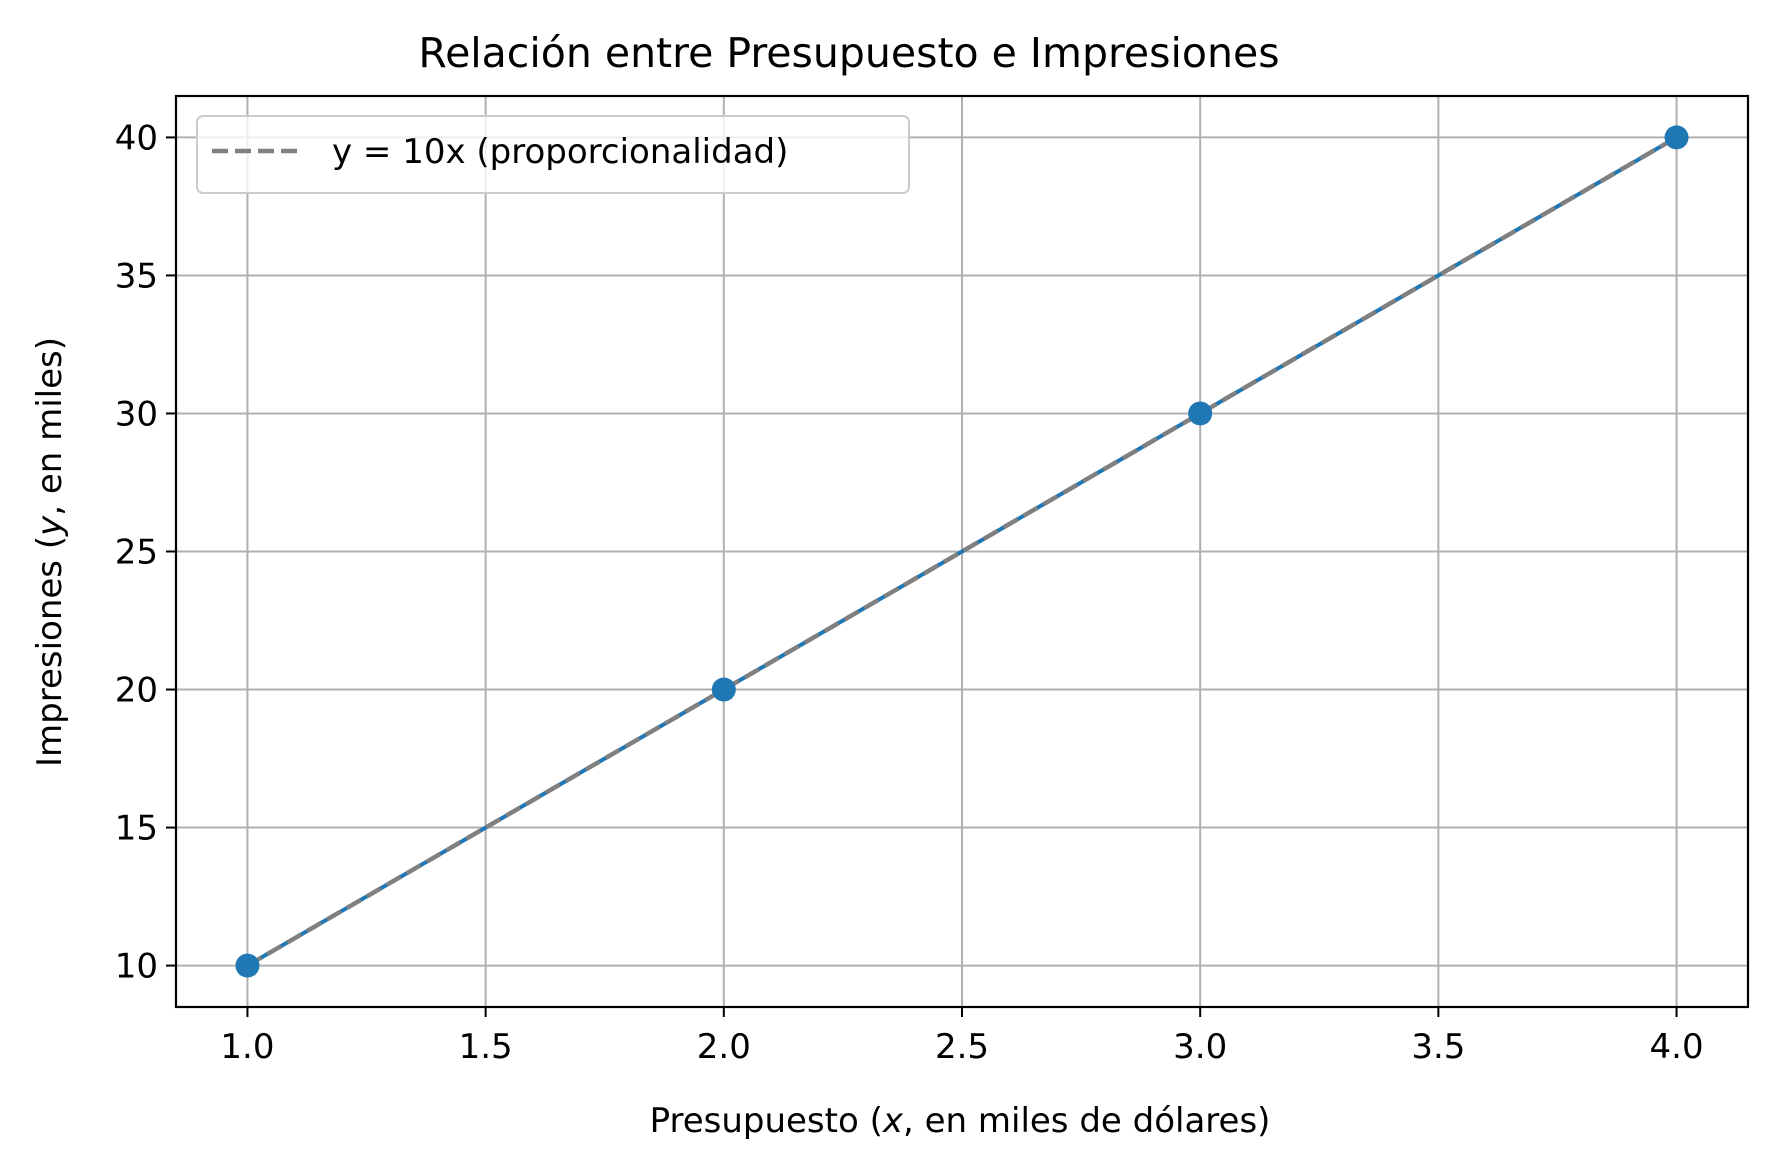  I want to click on x-tick-label-3: 2.5, so click(962, 1047).